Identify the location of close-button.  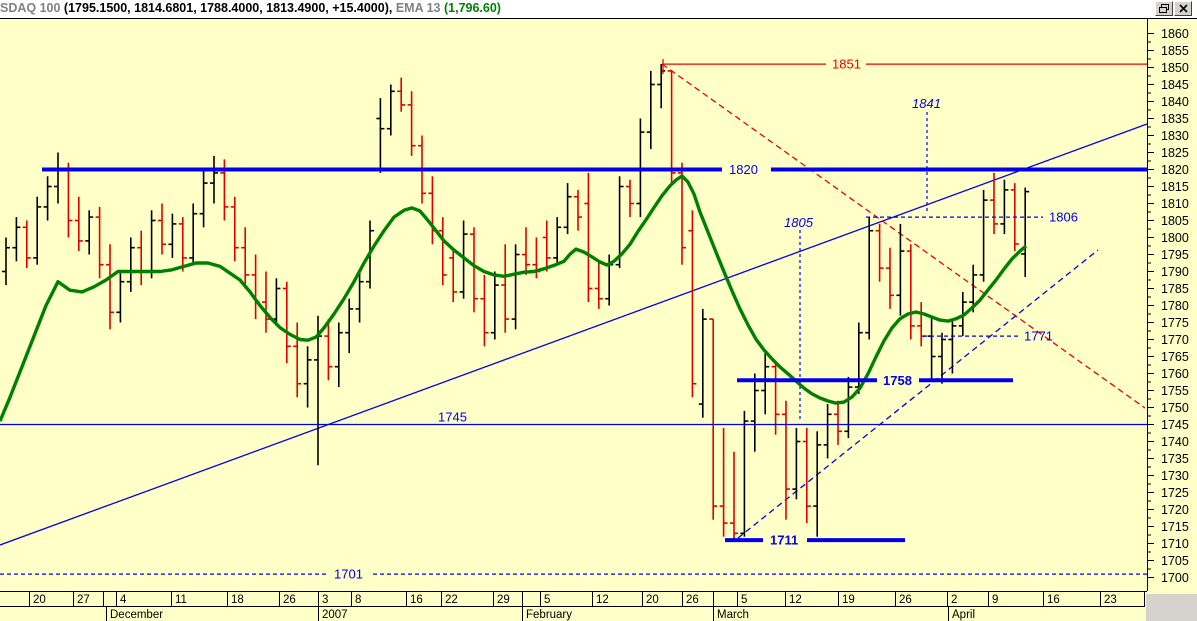
(1183, 8).